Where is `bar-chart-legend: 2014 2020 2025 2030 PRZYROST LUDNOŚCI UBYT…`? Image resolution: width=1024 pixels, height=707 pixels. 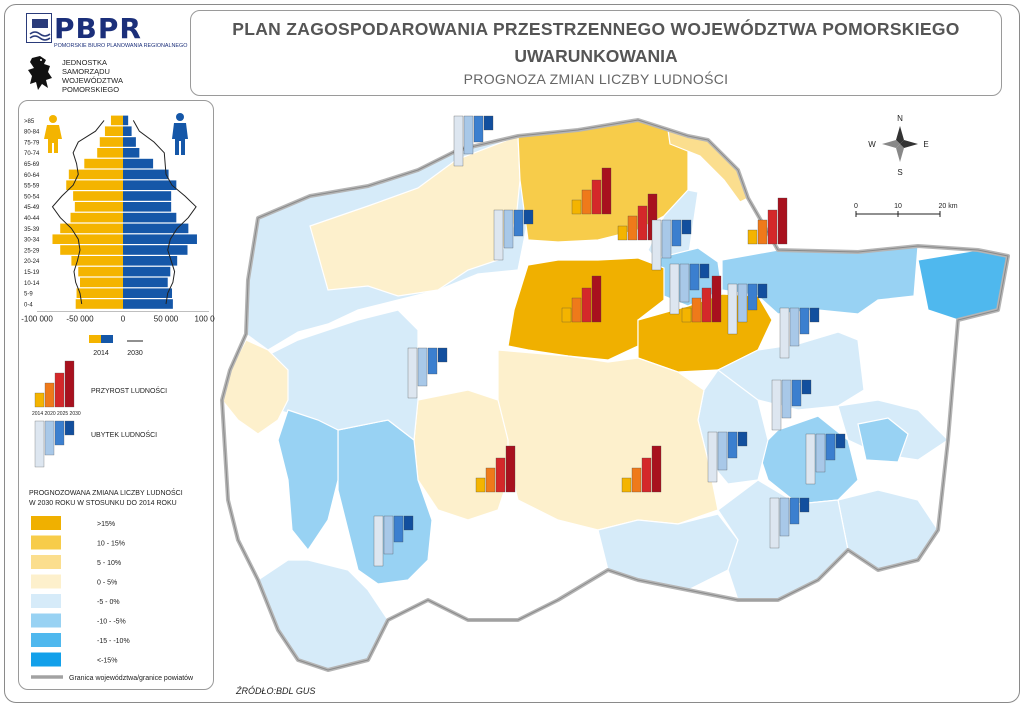 bar-chart-legend: 2014 2020 2025 2030 PRZYROST LUDNOŚCI UBYT… is located at coordinates (99, 414).